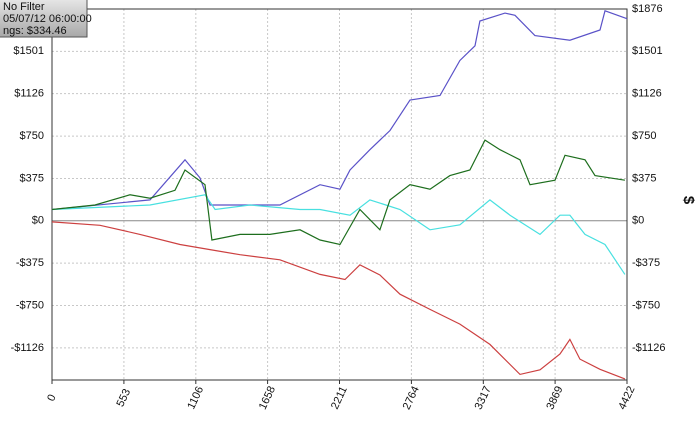  What do you see at coordinates (30, 305) in the screenshot?
I see `y-tick-label: -$750` at bounding box center [30, 305].